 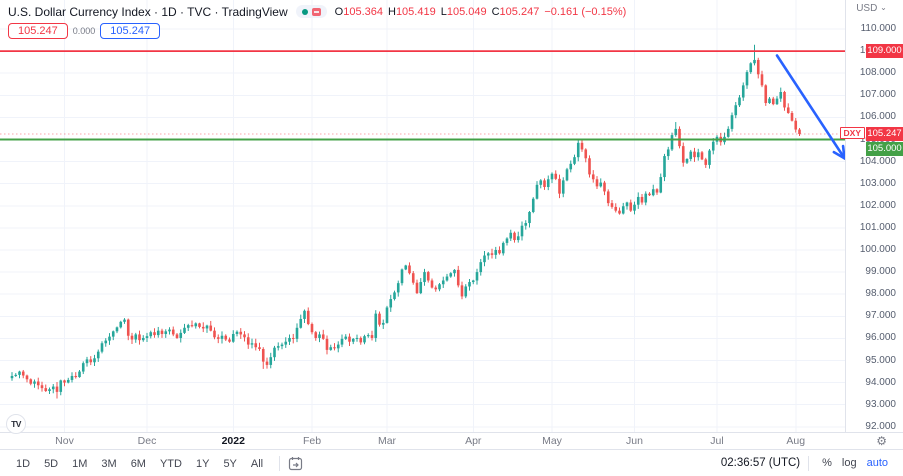 I want to click on range-buttons: 1D 5D 1M 3M 6M YTD 1Y 5Y All, so click(x=140, y=463).